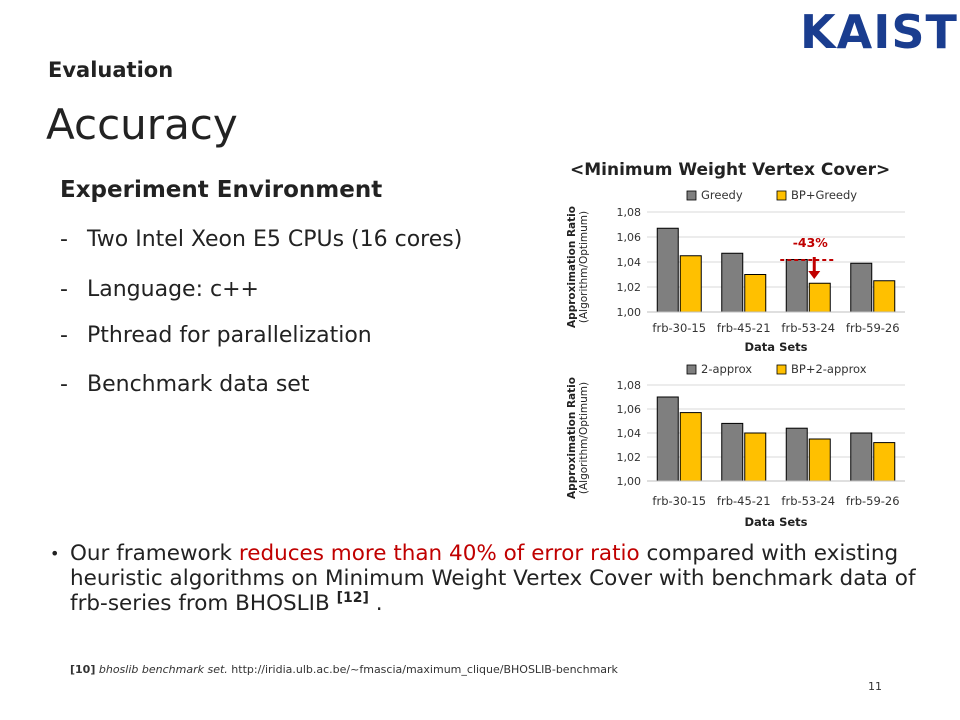  I want to click on legend-label: 2-approx, so click(726, 369).